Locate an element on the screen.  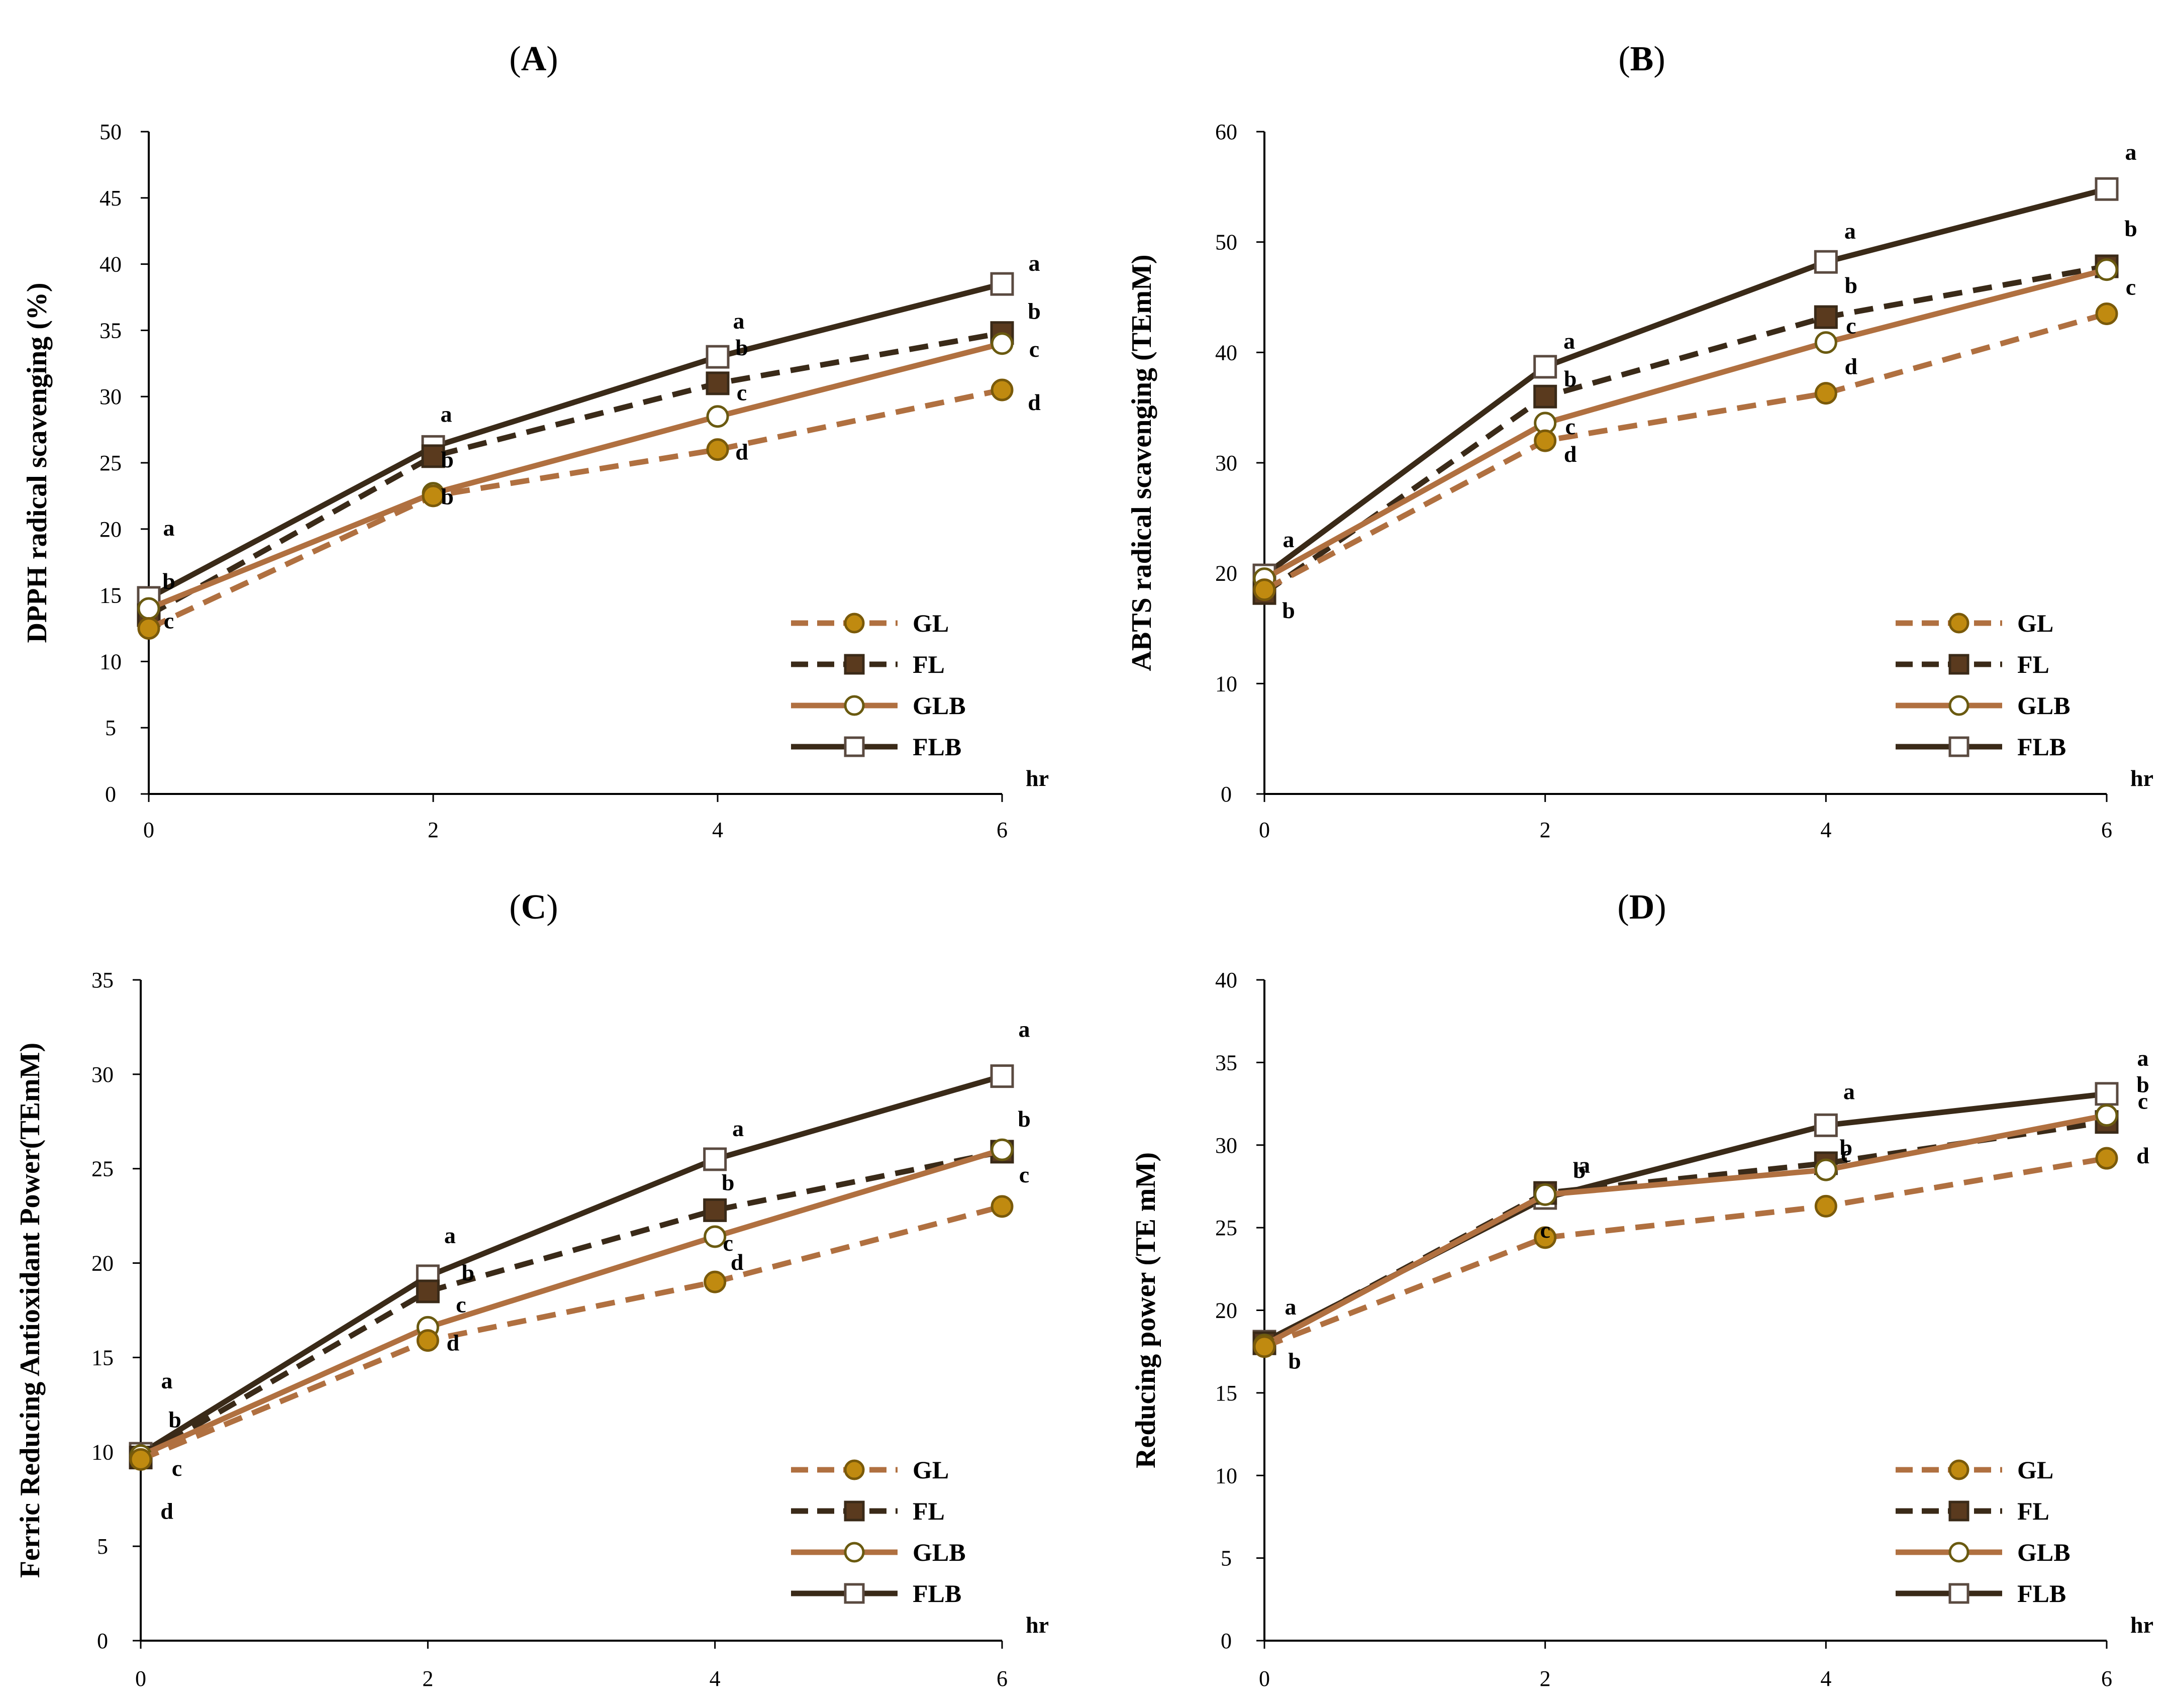
series-glb is located at coordinates (1685, 424).